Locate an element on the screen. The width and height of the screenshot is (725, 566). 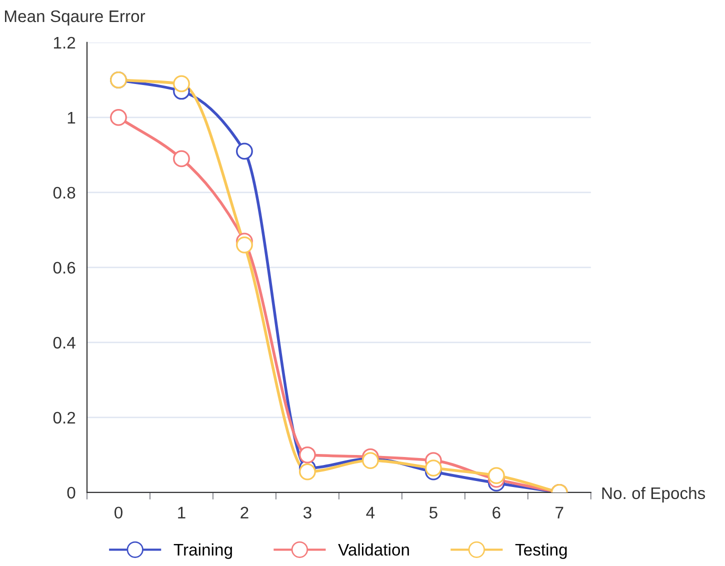
y-tick-label: 0.8 is located at coordinates (64, 192).